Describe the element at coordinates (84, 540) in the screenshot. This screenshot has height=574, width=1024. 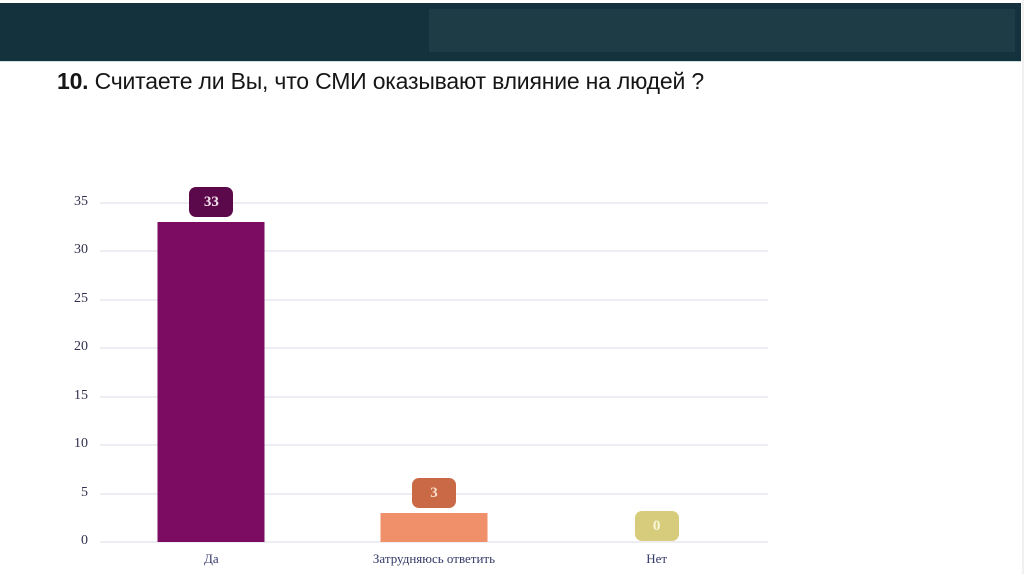
I see `y-axis-tick-label: 0` at that location.